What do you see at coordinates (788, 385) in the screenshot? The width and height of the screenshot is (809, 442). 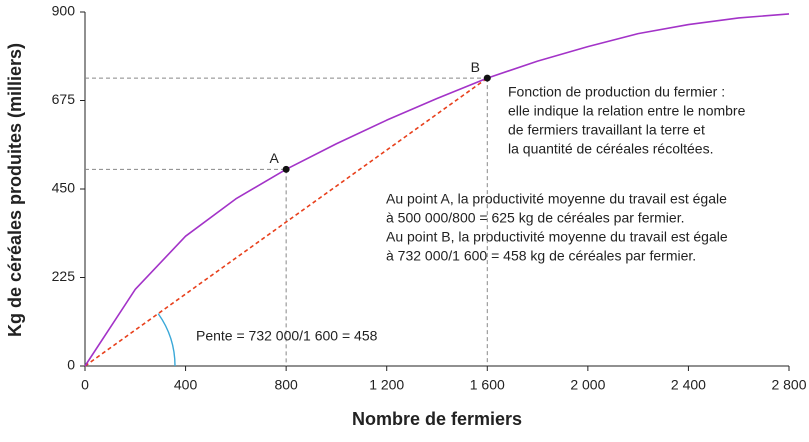 I see `x-tick-label: 2 800` at bounding box center [788, 385].